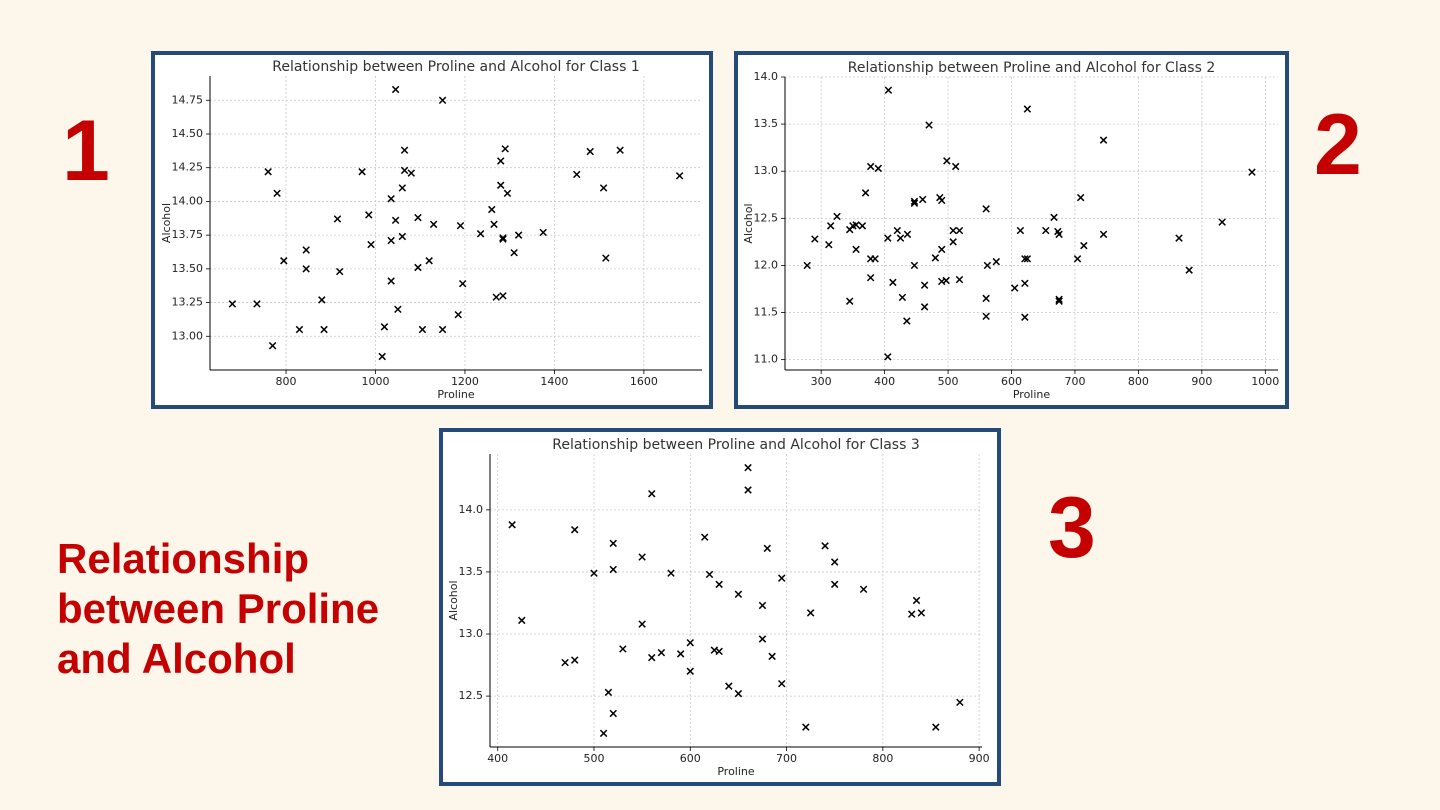 The image size is (1440, 810). Describe the element at coordinates (766, 312) in the screenshot. I see `y-tick-label: 11.5` at that location.